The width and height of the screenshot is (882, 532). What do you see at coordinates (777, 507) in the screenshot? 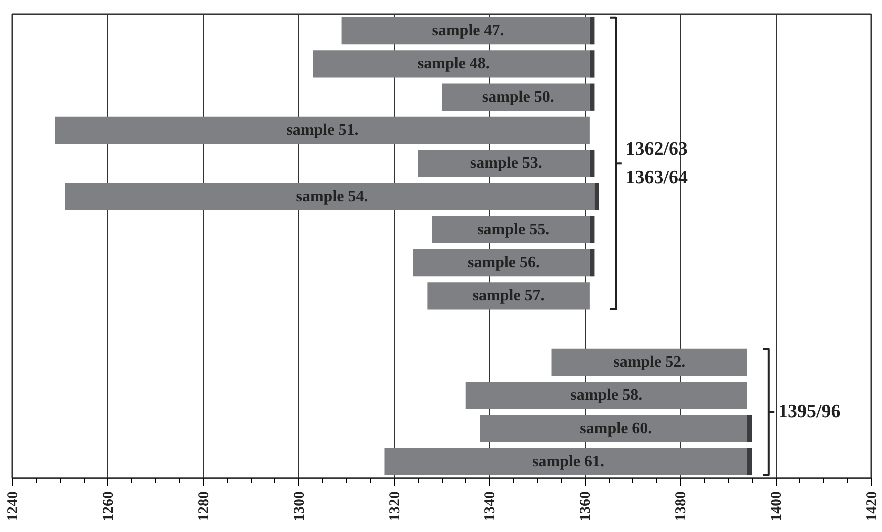
I see `x-tick-label: 1400` at bounding box center [777, 507].